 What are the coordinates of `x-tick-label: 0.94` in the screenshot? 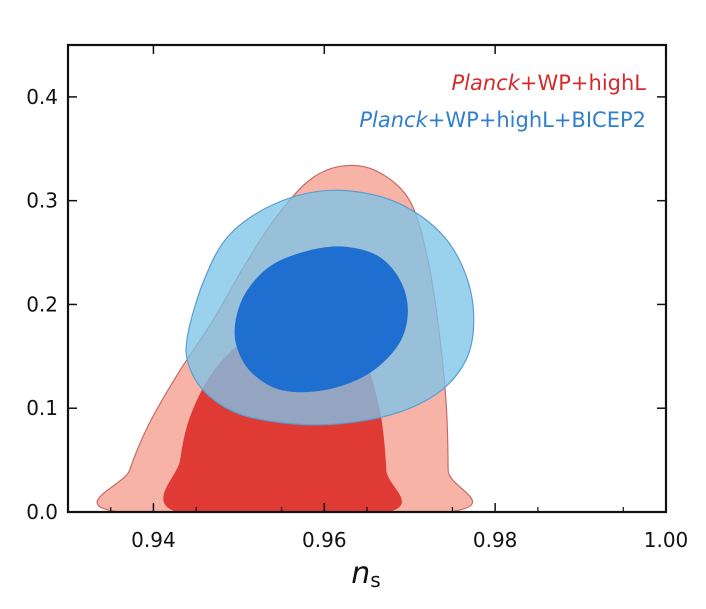 It's located at (153, 540).